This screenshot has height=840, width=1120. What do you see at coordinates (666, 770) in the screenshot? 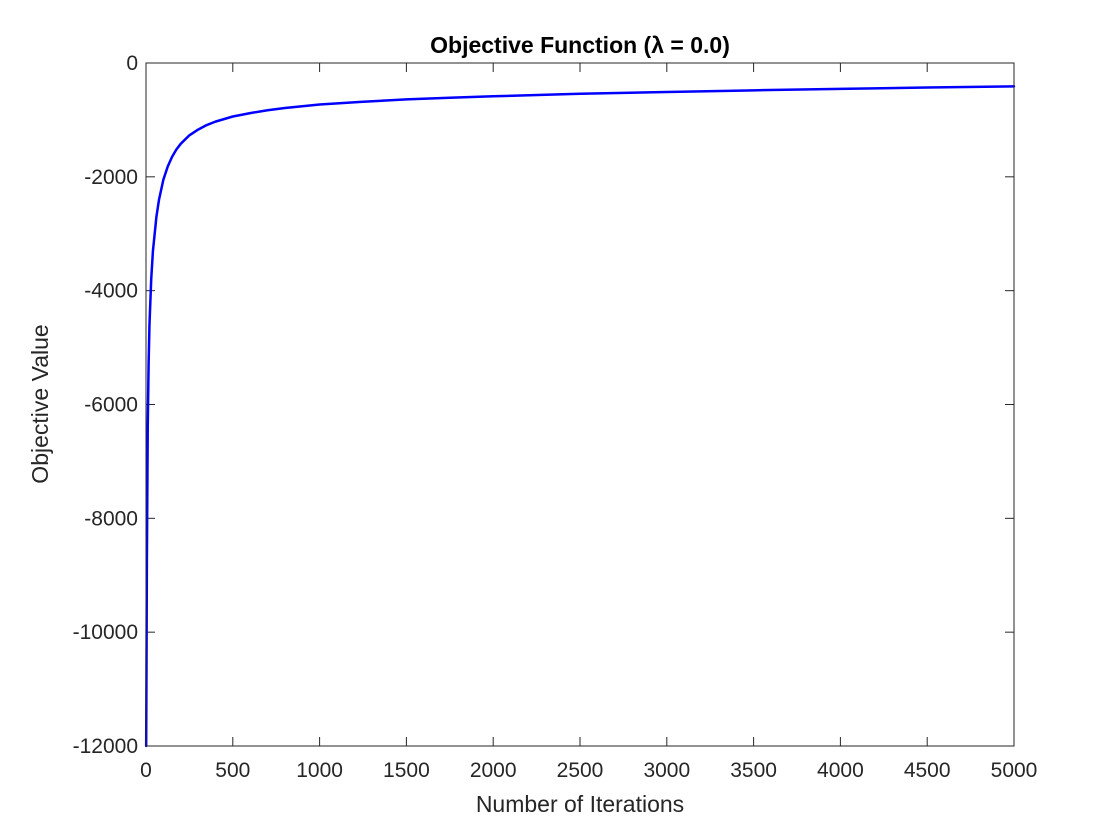
I see `x-tick-label: 3000` at bounding box center [666, 770].